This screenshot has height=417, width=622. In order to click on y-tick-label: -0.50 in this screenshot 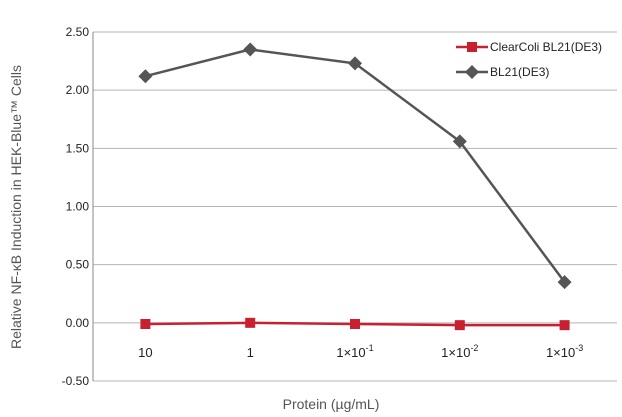, I will do `click(76, 381)`.